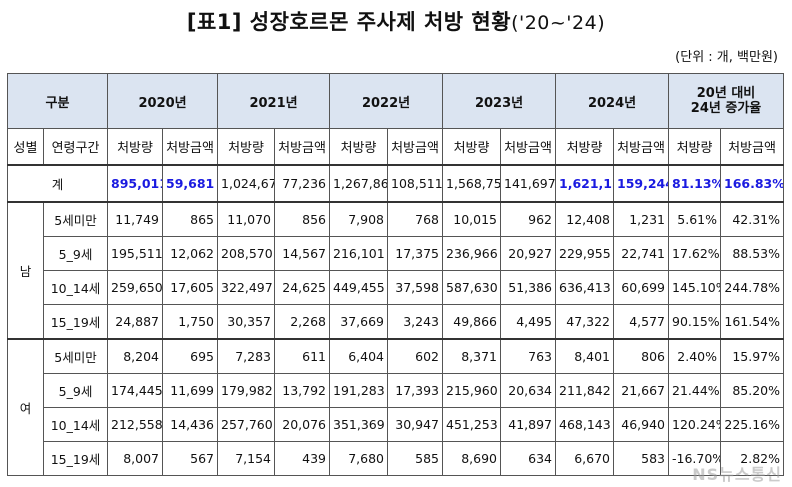  What do you see at coordinates (585, 219) in the screenshot?
I see `table-cell: 12,408` at bounding box center [585, 219].